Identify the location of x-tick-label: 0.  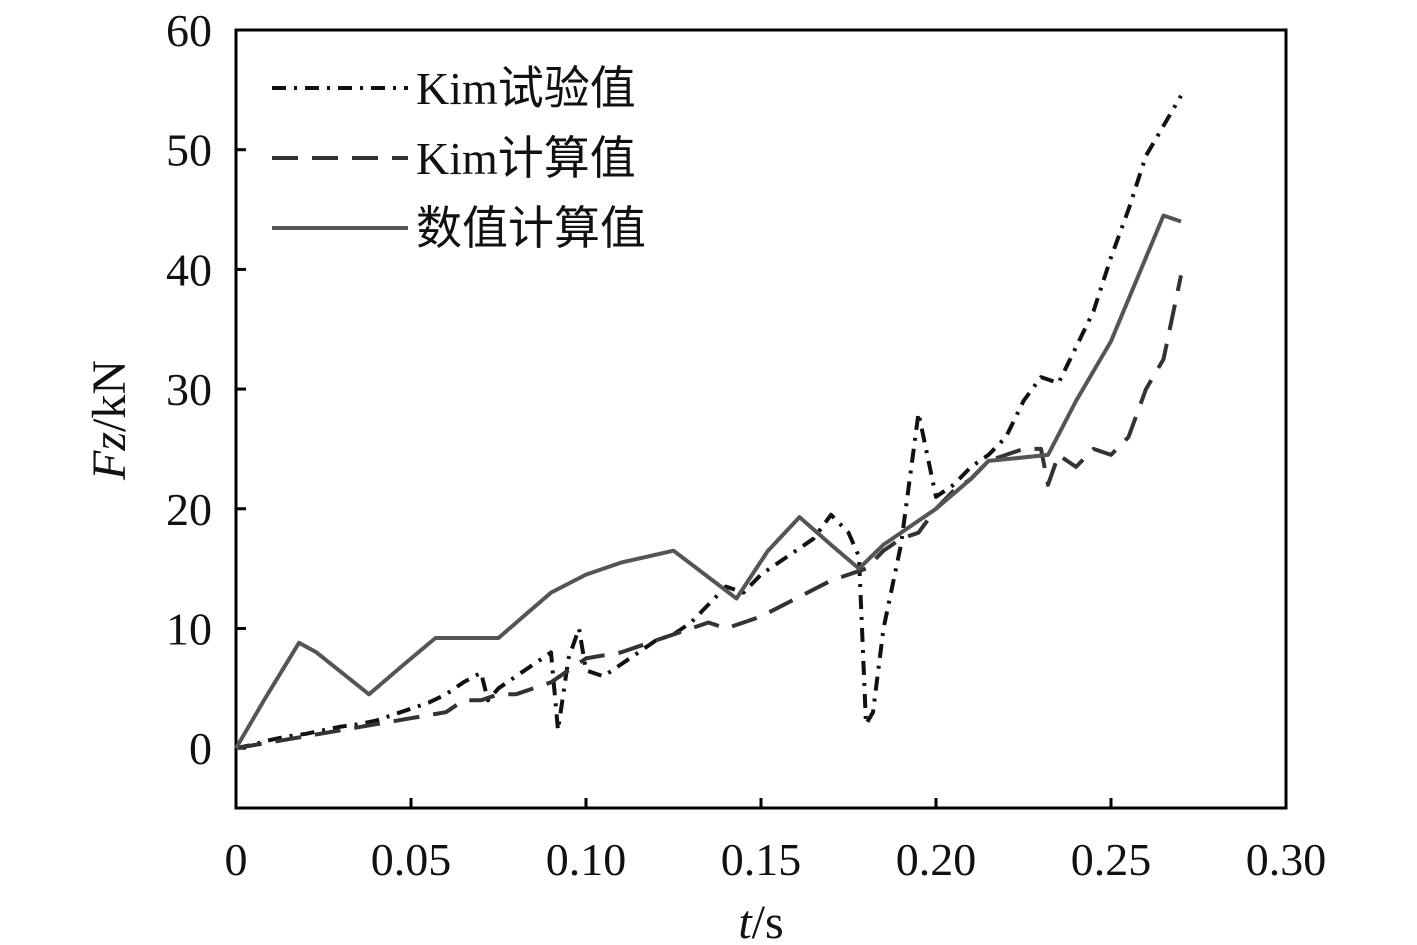
(236, 859).